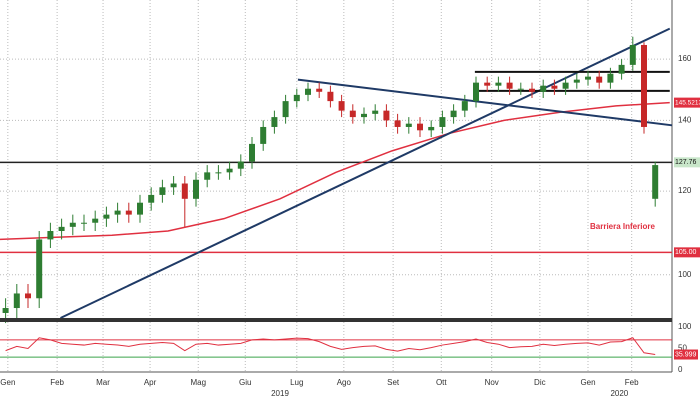  I want to click on x-tick-label: Nov, so click(492, 382).